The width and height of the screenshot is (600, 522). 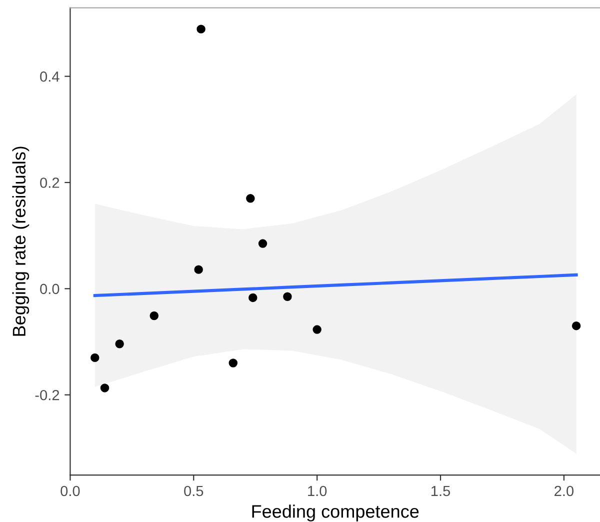 What do you see at coordinates (50, 289) in the screenshot?
I see `y-tick-label: 0.0` at bounding box center [50, 289].